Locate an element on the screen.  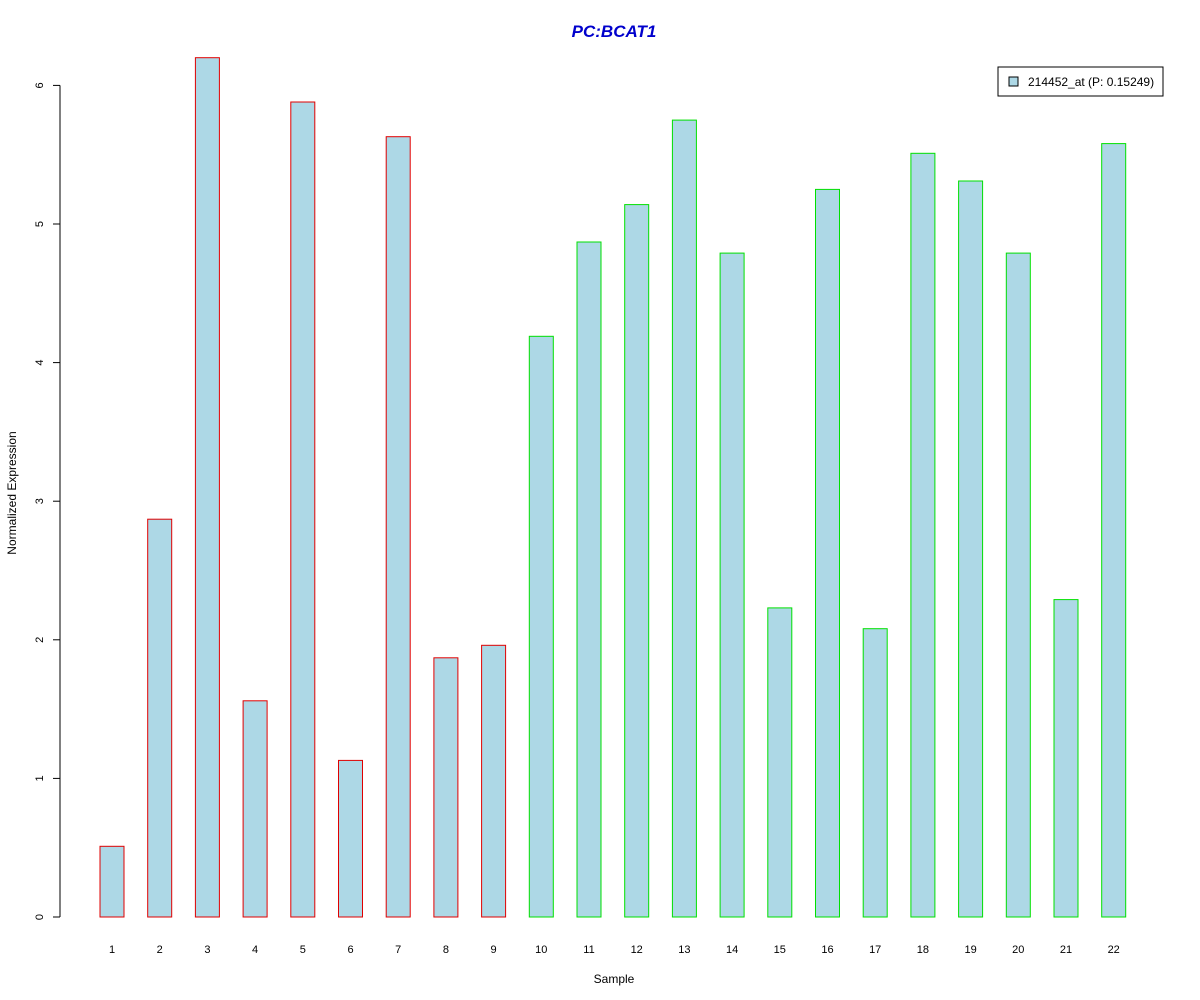
x-tick-label: 13 is located at coordinates (684, 950).